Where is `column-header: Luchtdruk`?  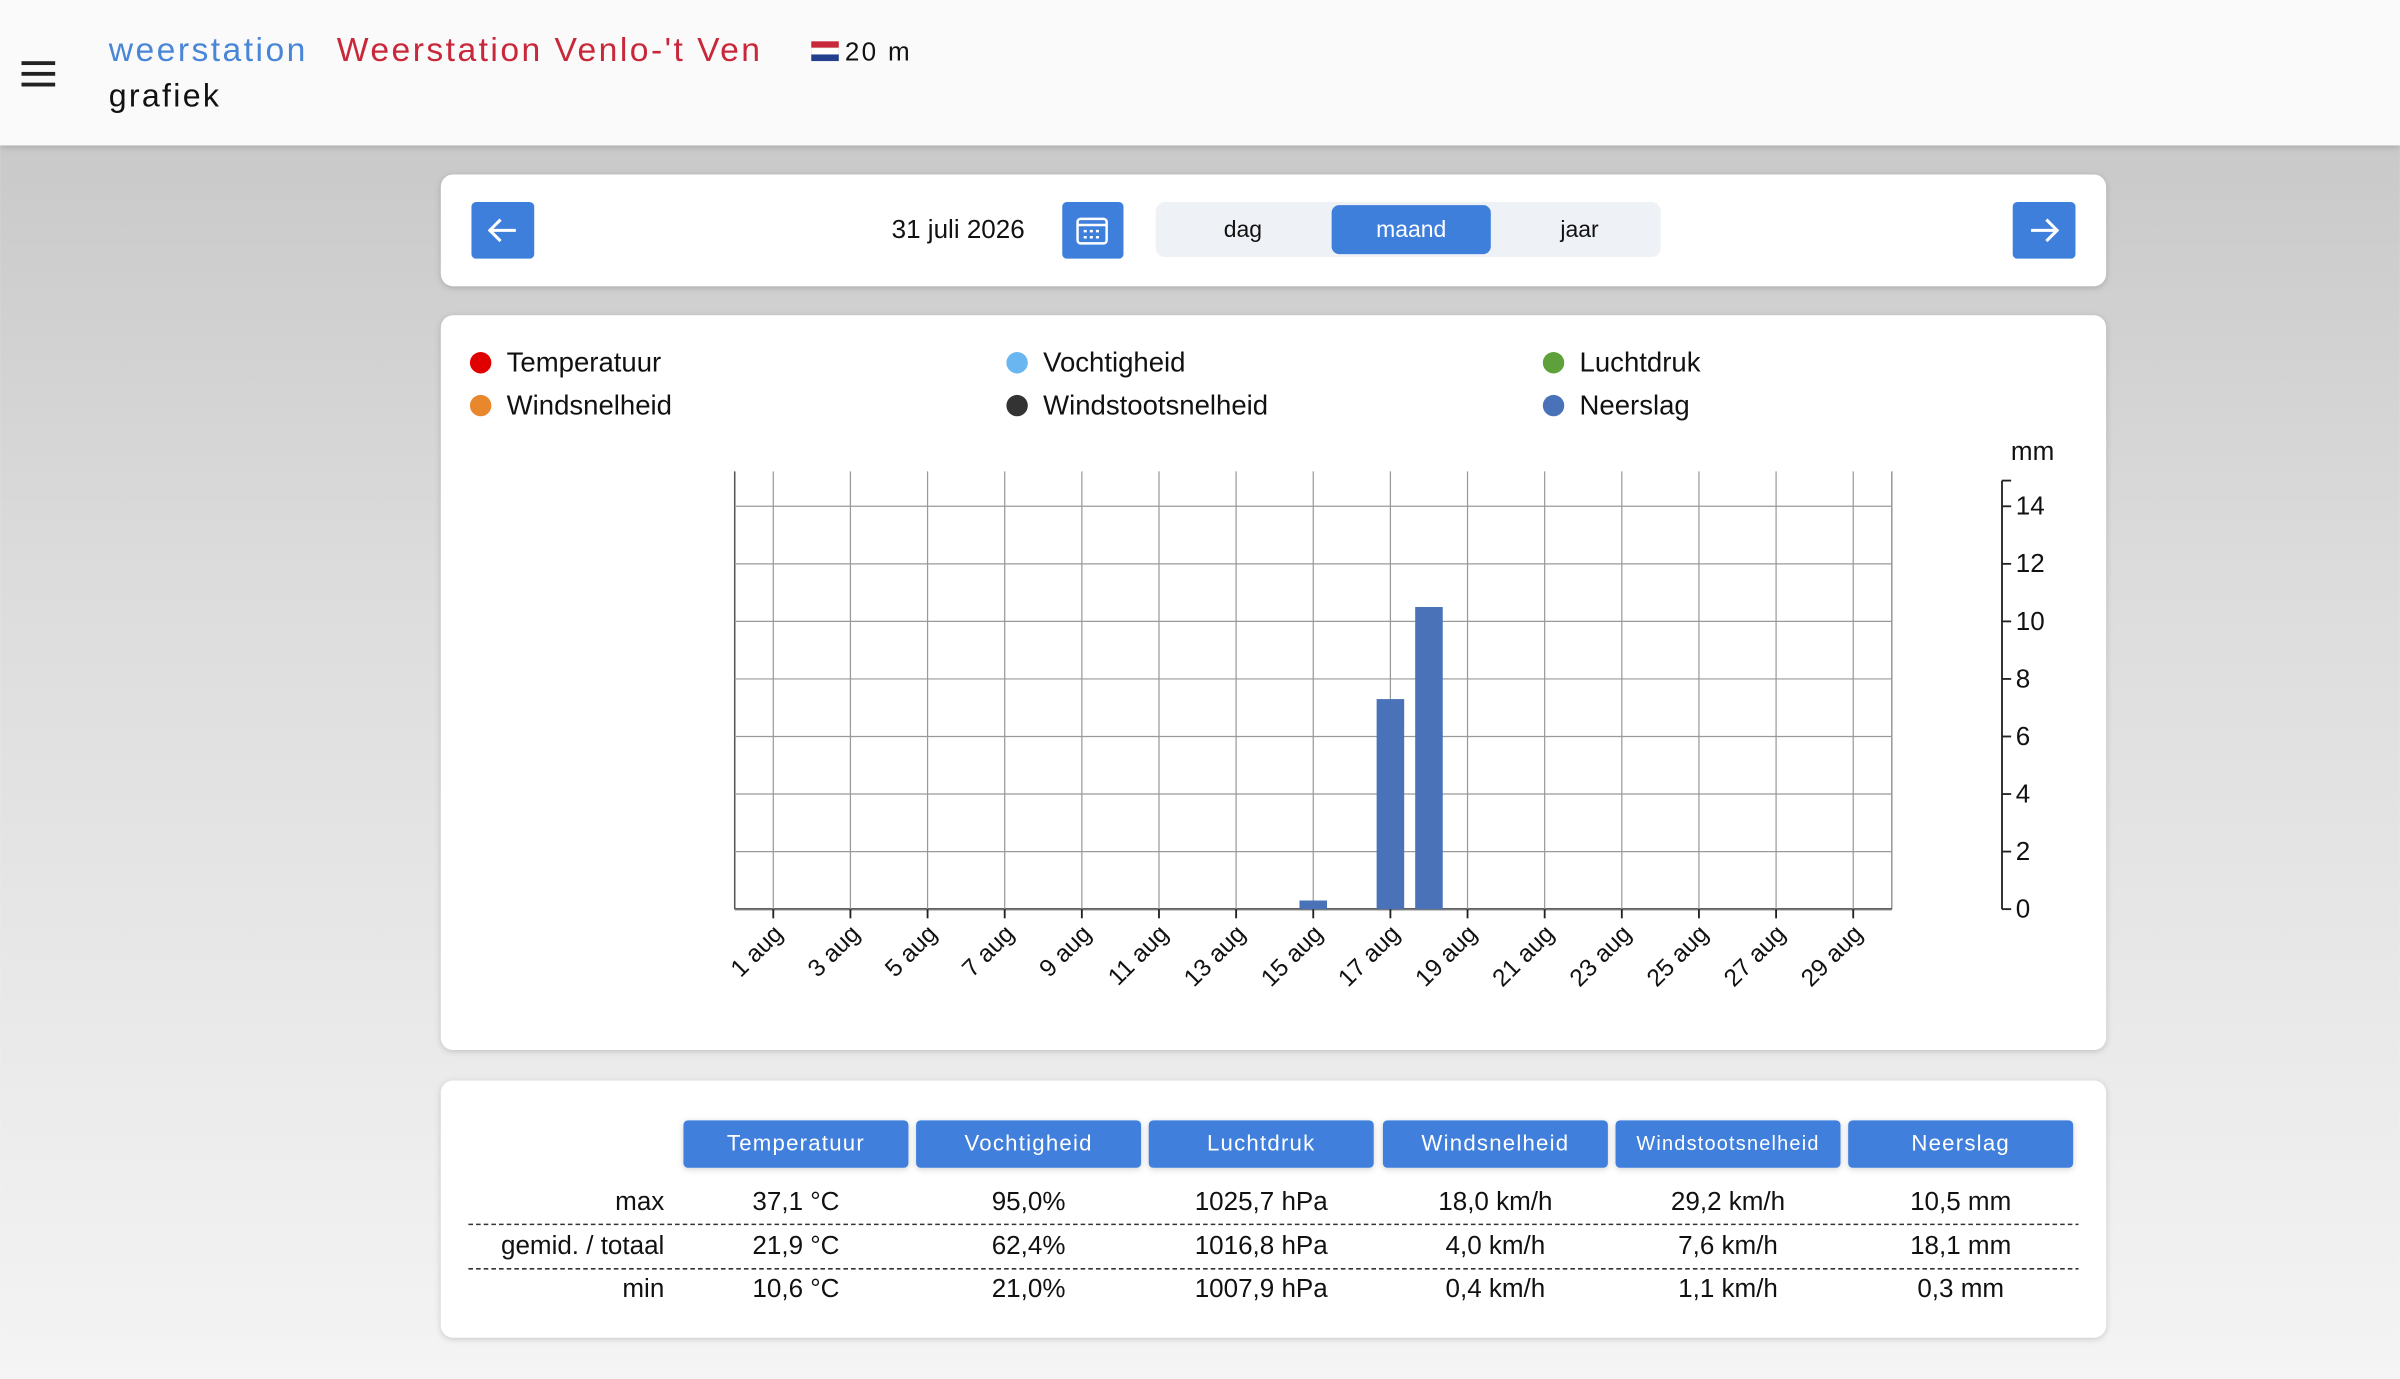
column-header: Luchtdruk is located at coordinates (1261, 1143).